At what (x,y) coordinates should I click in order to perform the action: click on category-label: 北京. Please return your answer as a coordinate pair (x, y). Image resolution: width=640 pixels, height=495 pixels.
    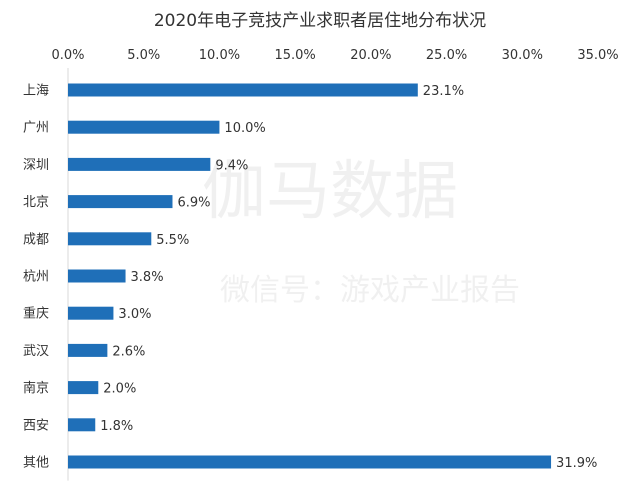
    Looking at the image, I should click on (36, 202).